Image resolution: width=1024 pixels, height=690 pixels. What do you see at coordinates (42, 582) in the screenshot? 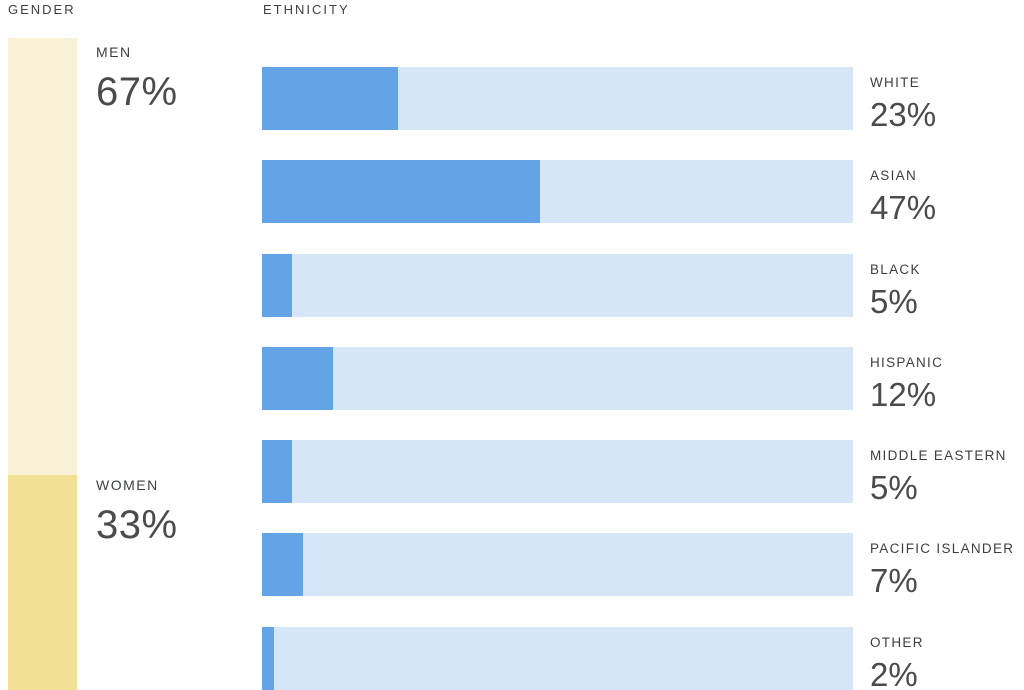
I see `gender-segment-women` at bounding box center [42, 582].